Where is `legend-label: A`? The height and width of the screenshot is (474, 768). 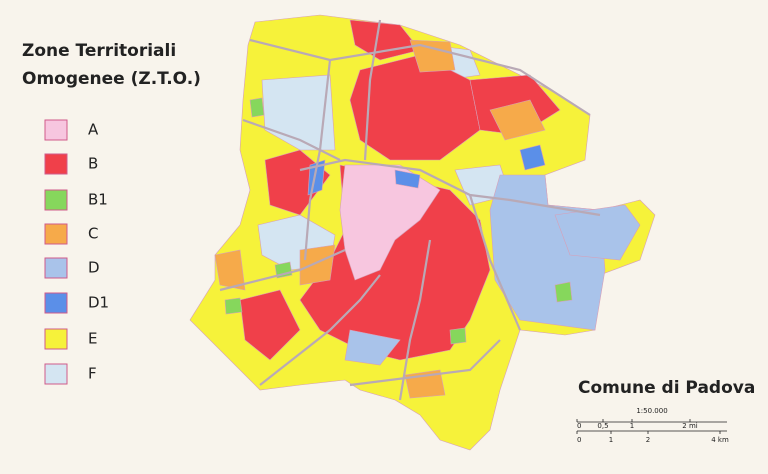 legend-label: A is located at coordinates (93, 130).